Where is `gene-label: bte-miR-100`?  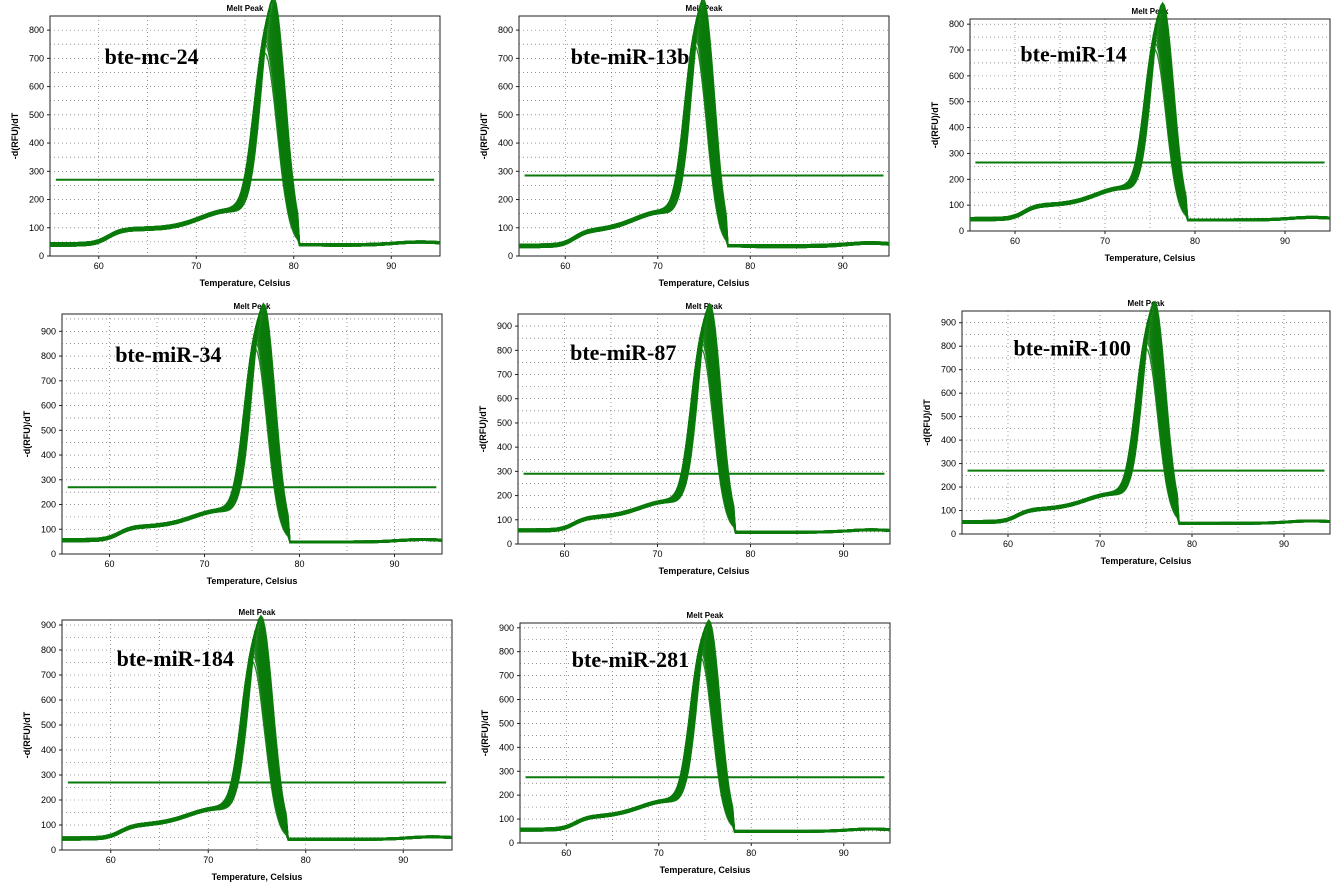
gene-label: bte-miR-100 is located at coordinates (1072, 348).